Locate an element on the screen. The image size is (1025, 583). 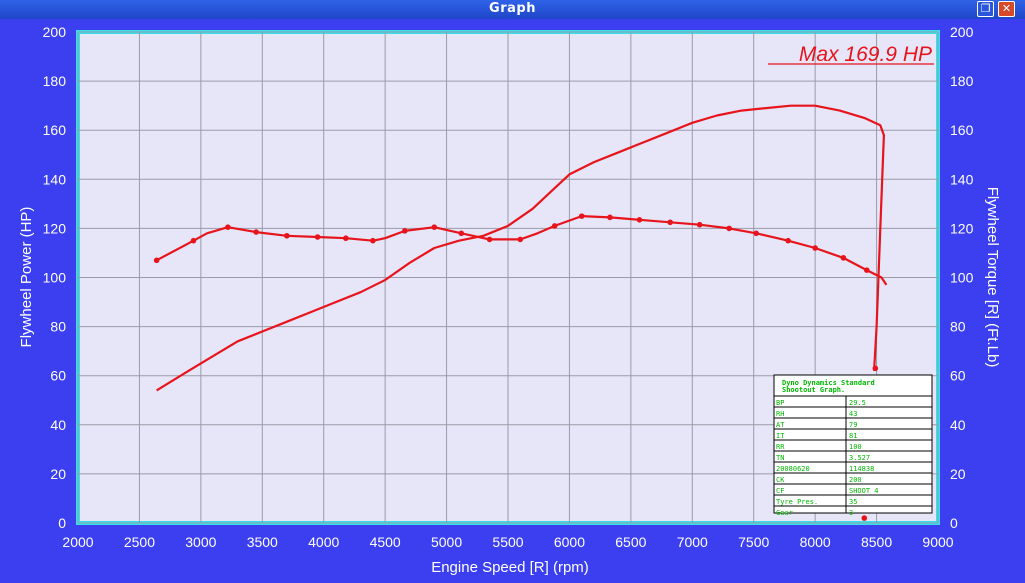
info-table-value: 29.5 is located at coordinates (857, 403).